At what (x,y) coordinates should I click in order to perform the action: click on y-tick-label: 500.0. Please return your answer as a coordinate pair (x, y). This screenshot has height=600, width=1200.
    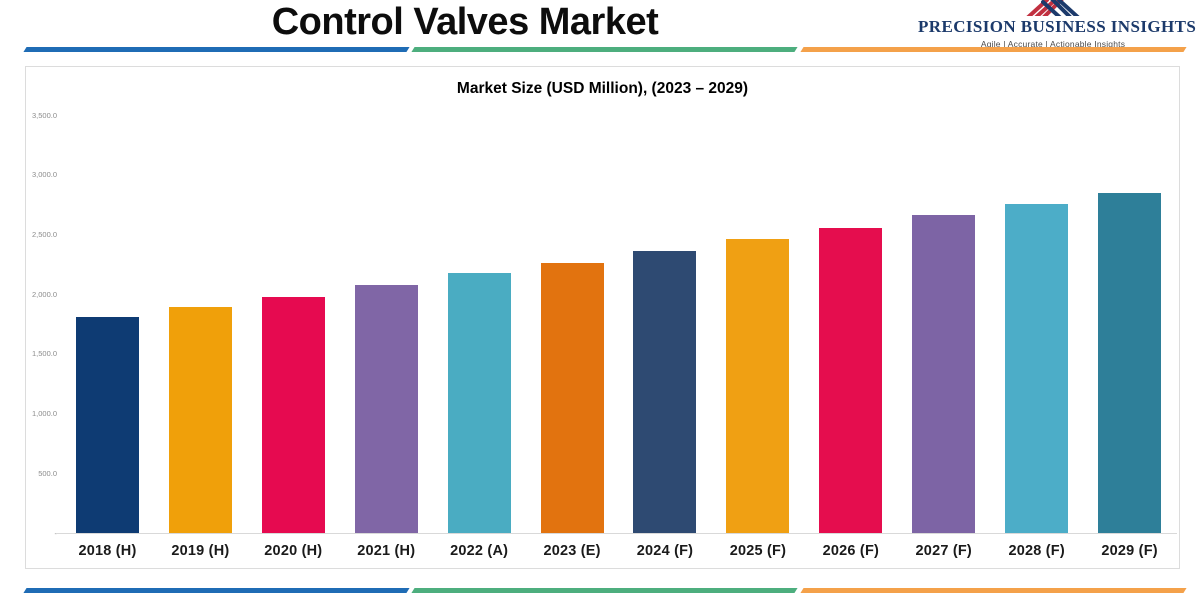
    Looking at the image, I should click on (47, 473).